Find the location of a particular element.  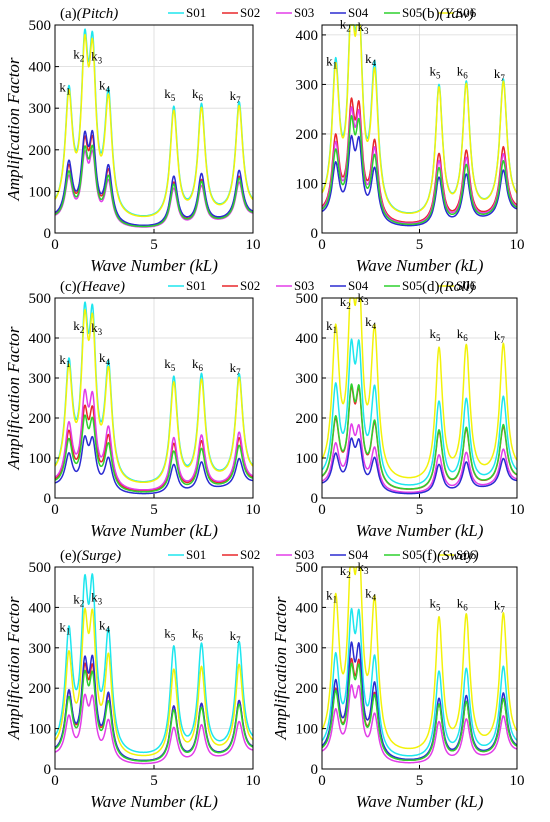

peak-label-k1: k1 is located at coordinates (331, 326).